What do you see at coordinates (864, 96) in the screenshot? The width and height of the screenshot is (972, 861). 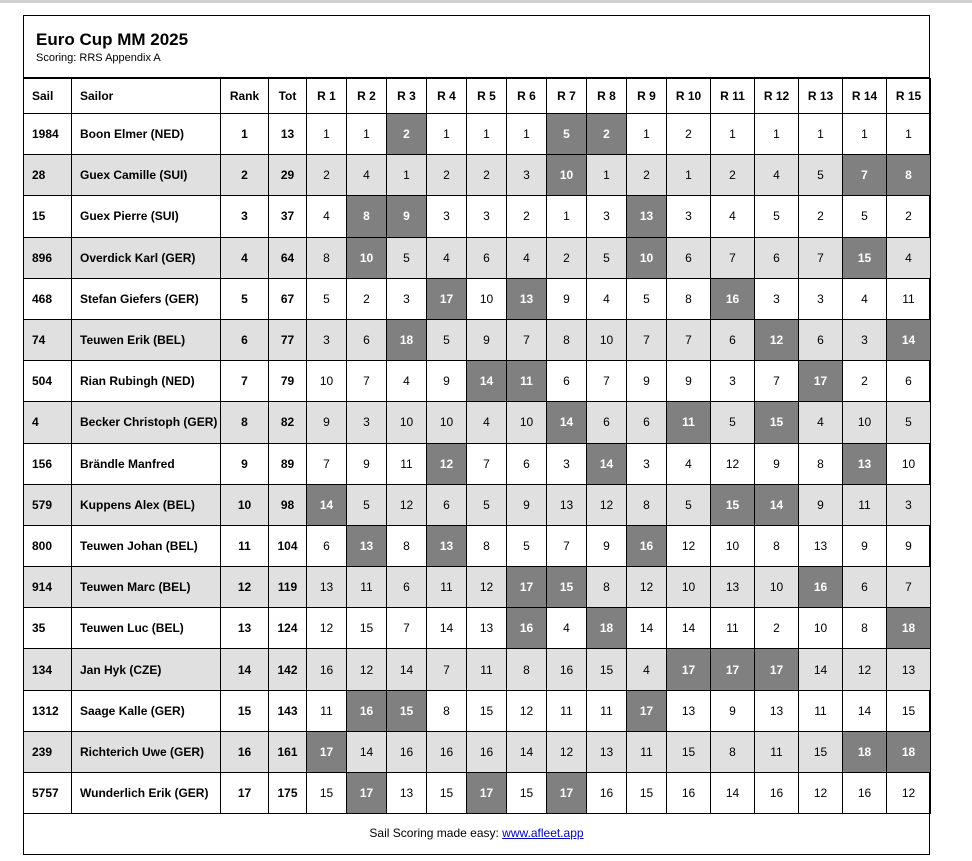 I see `column-header: R 14` at bounding box center [864, 96].